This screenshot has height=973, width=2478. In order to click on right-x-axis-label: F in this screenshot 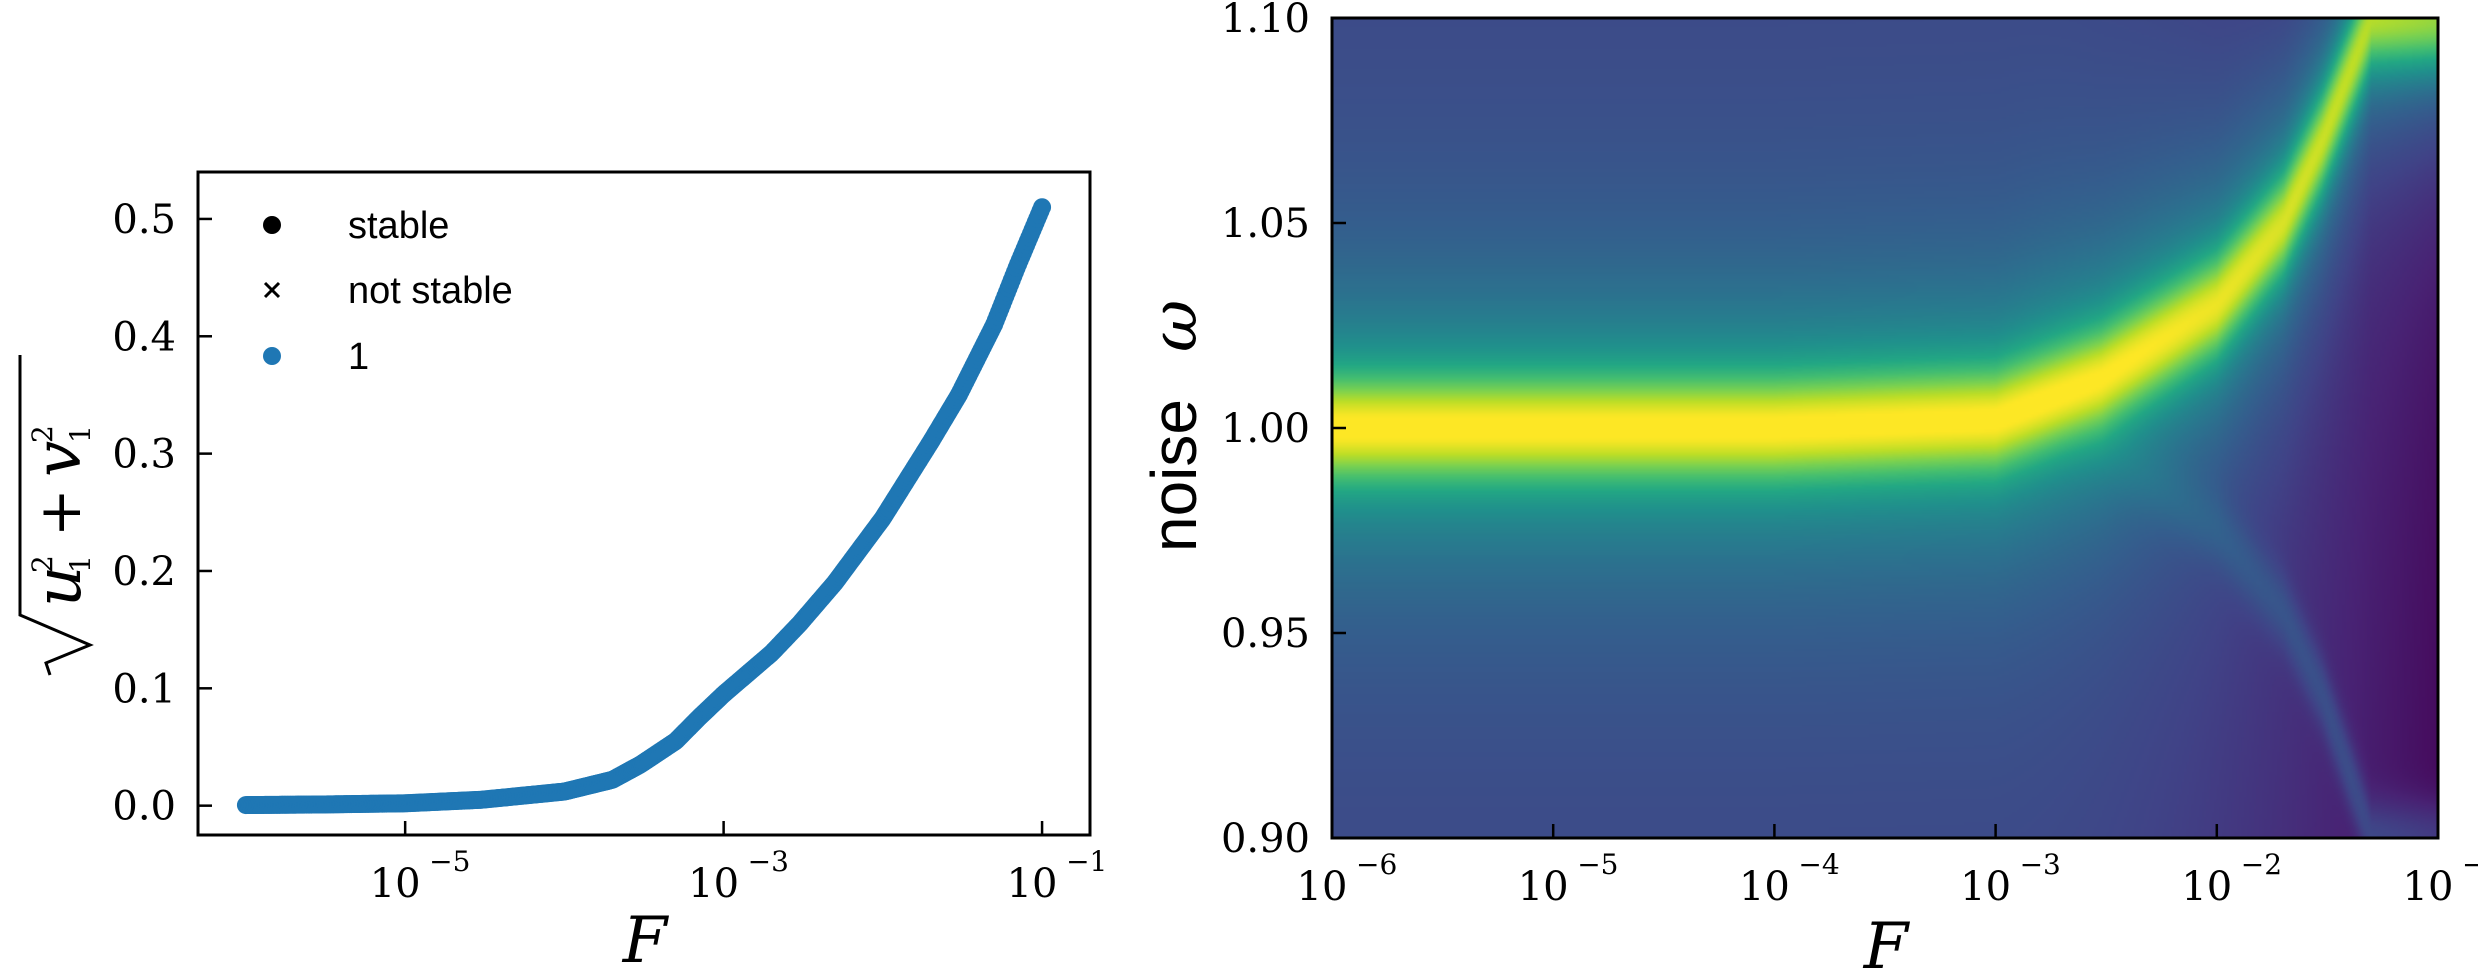, I will do `click(1887, 941)`.